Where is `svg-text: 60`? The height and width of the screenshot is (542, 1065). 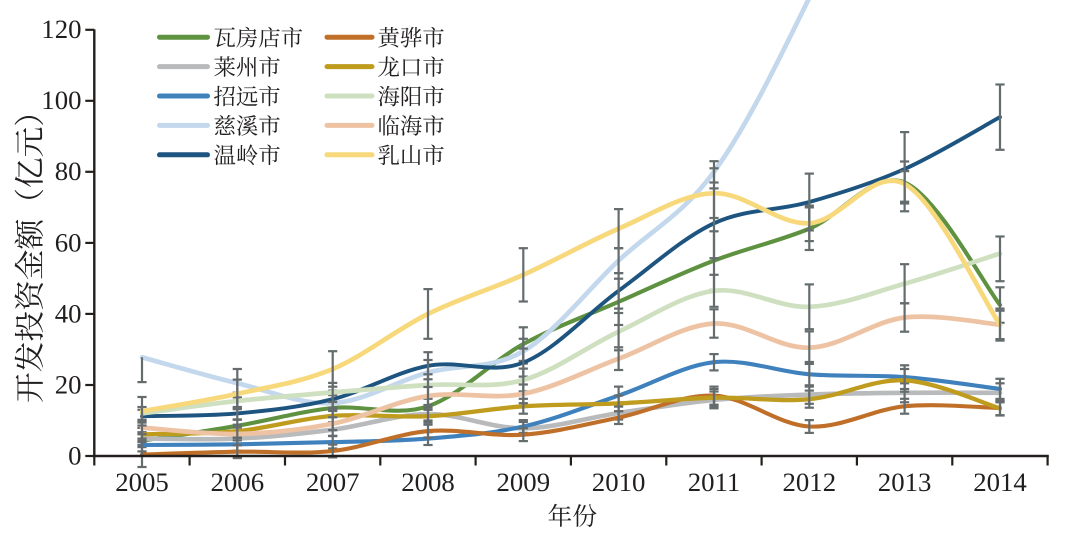 svg-text: 60 is located at coordinates (68, 242).